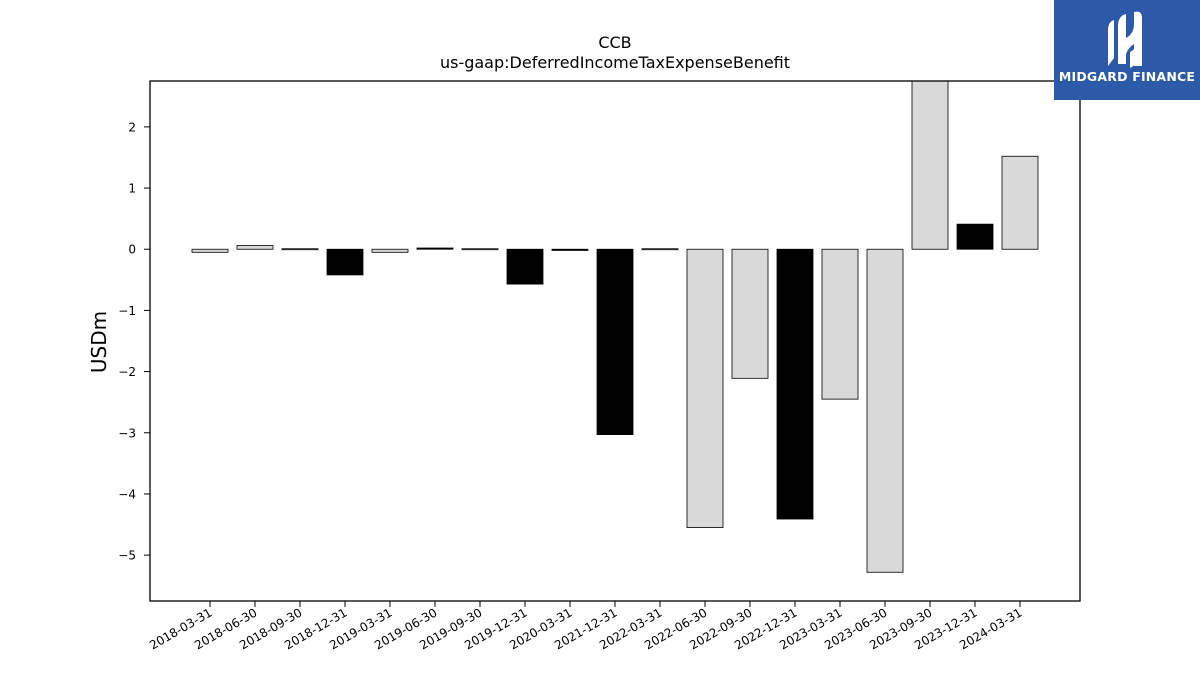  I want to click on chart-subtitle: us-gaap:DeferredIncomeTaxExpenseBenefit, so click(615, 62).